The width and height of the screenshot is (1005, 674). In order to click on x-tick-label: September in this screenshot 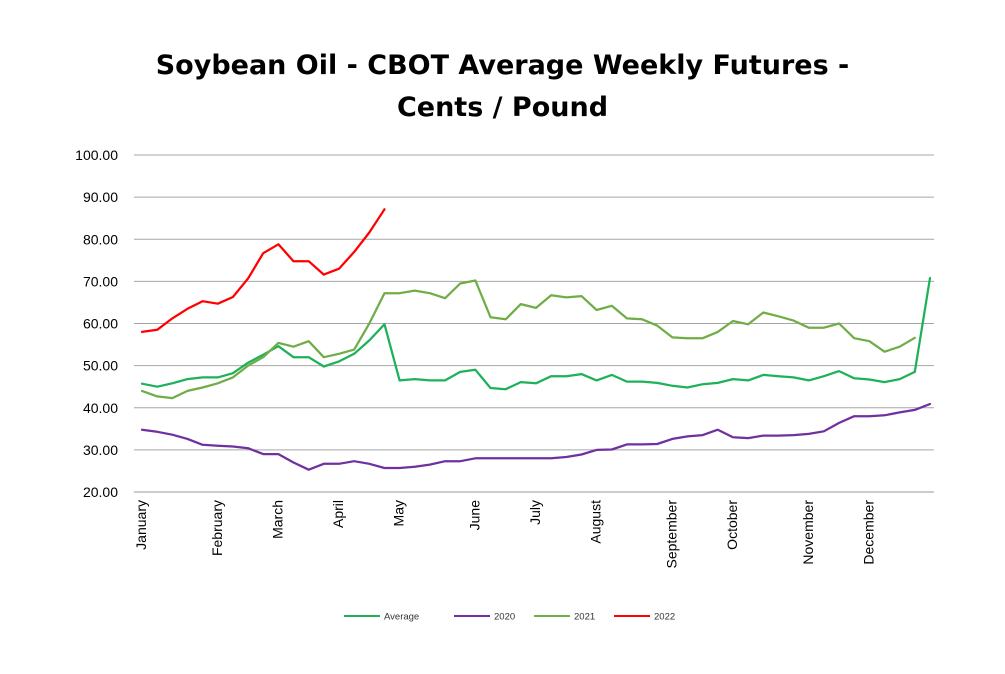, I will do `click(671, 534)`.